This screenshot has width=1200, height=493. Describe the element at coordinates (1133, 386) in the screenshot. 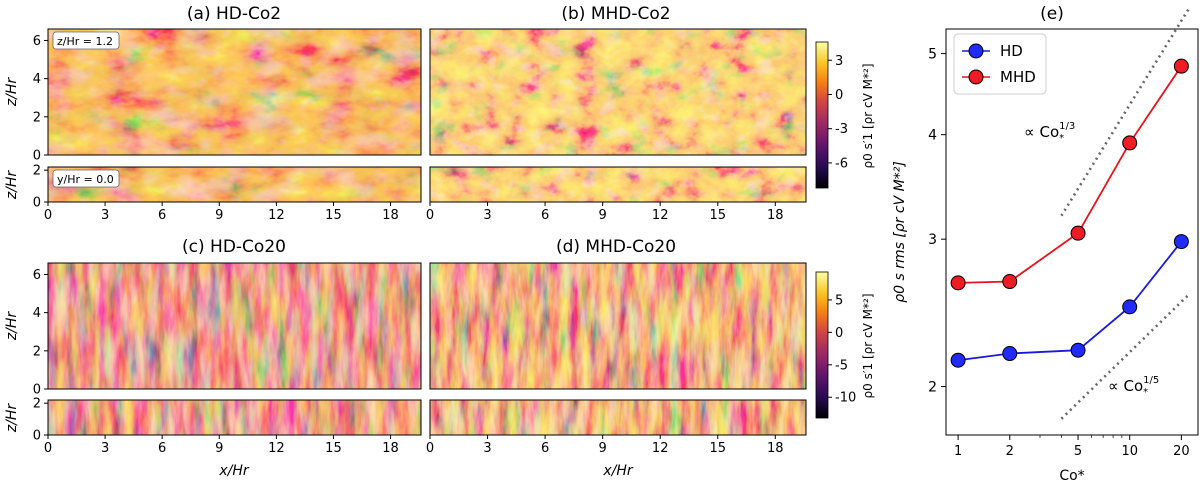

I see `reference-label-2: ∝ Co*1/5` at that location.